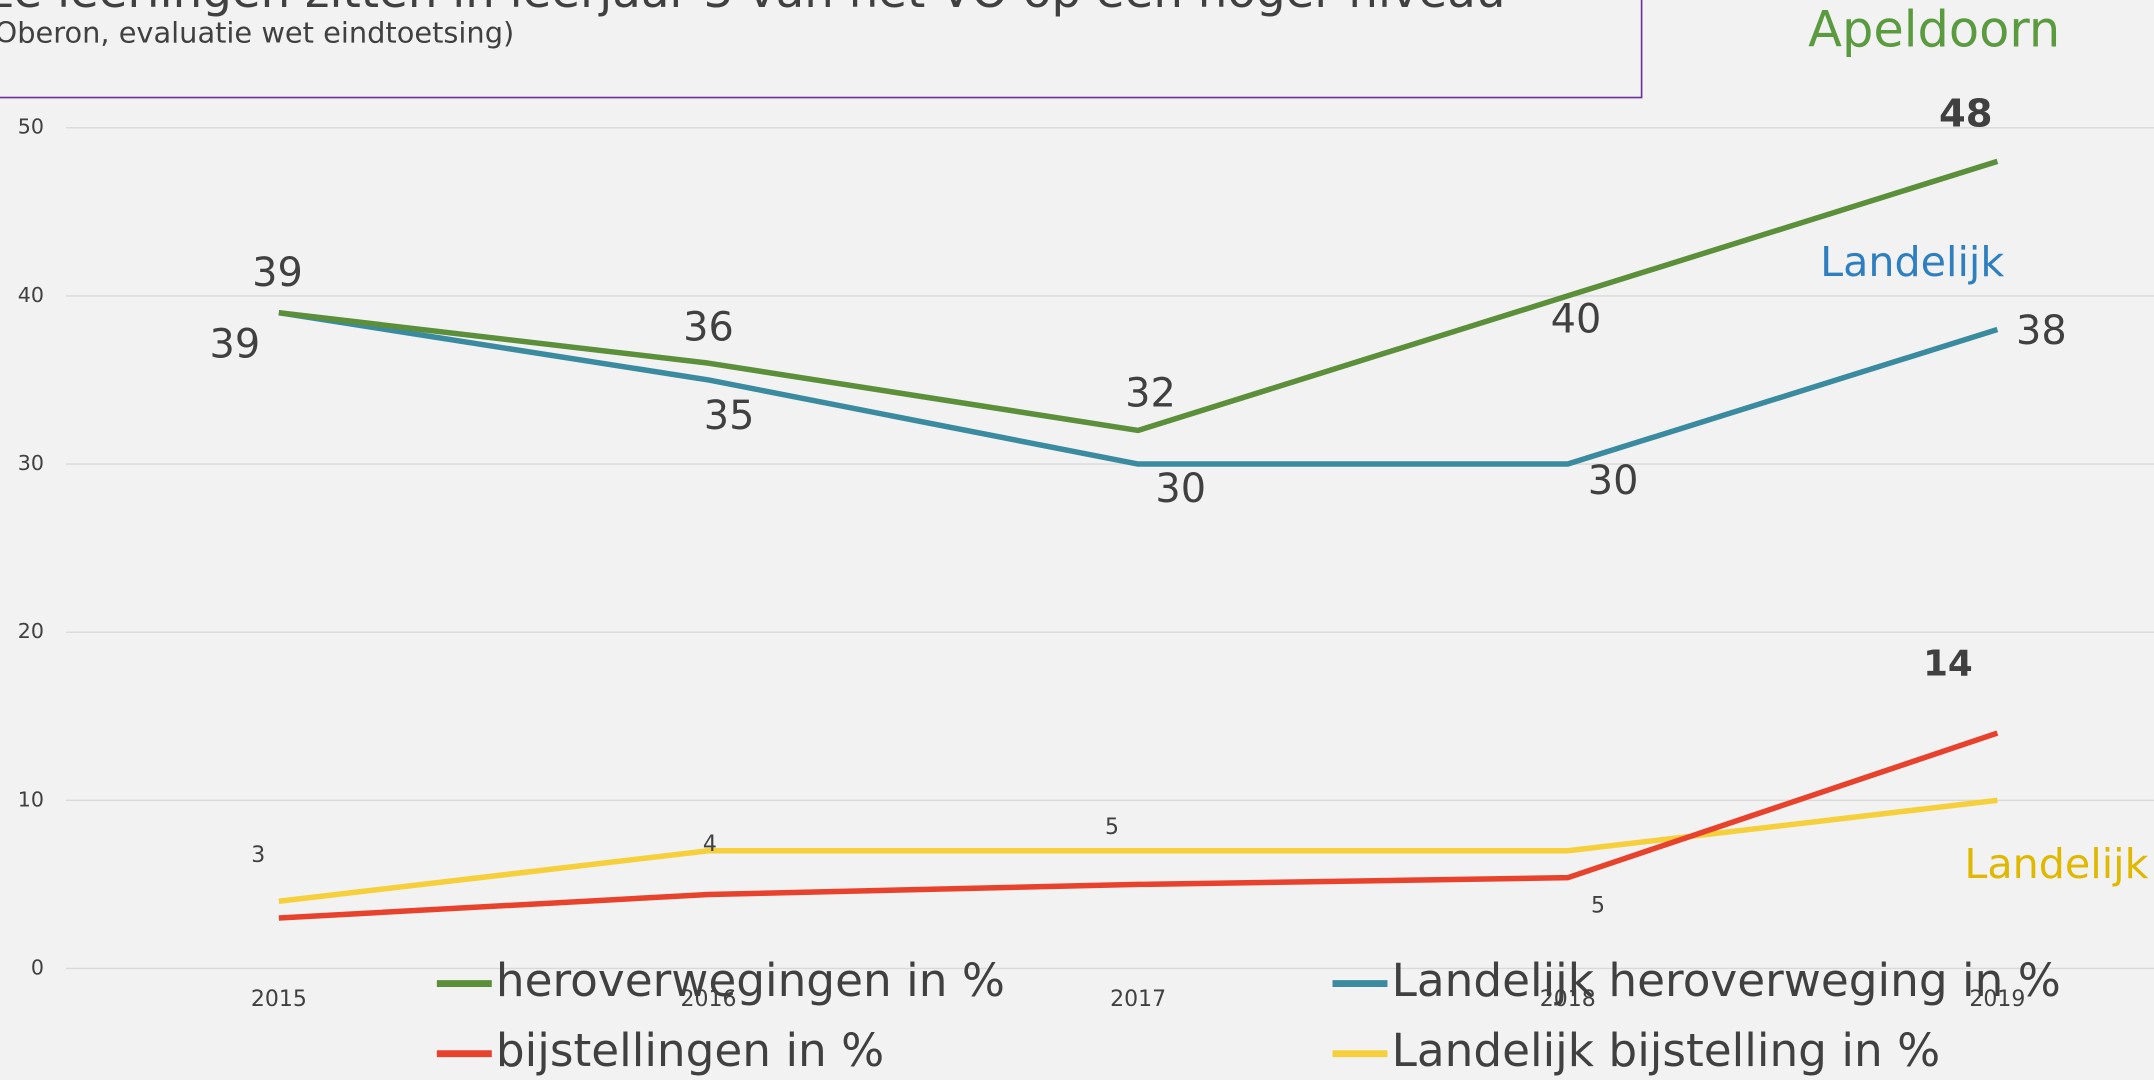 The width and height of the screenshot is (2154, 1080). Describe the element at coordinates (1576, 319) in the screenshot. I see `data-label: 40` at that location.